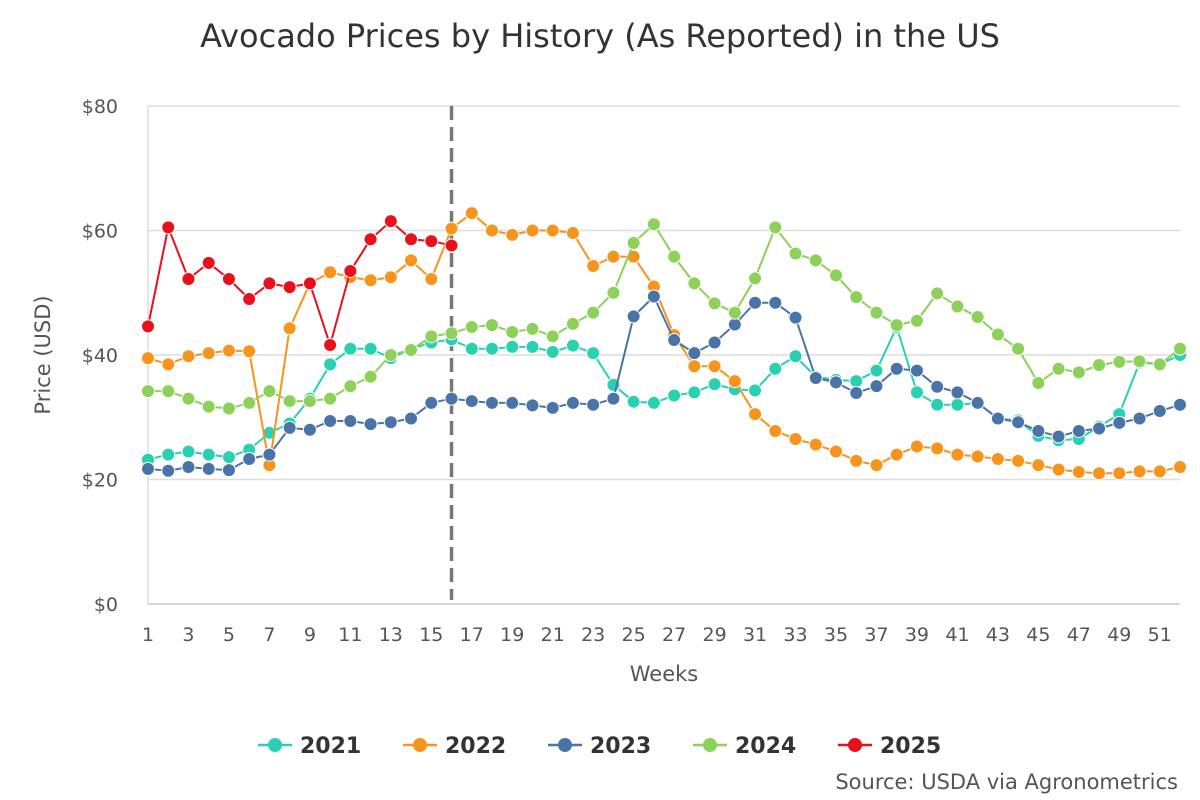 The height and width of the screenshot is (800, 1200). Describe the element at coordinates (744, 746) in the screenshot. I see `legend-item-2024: 2024` at that location.